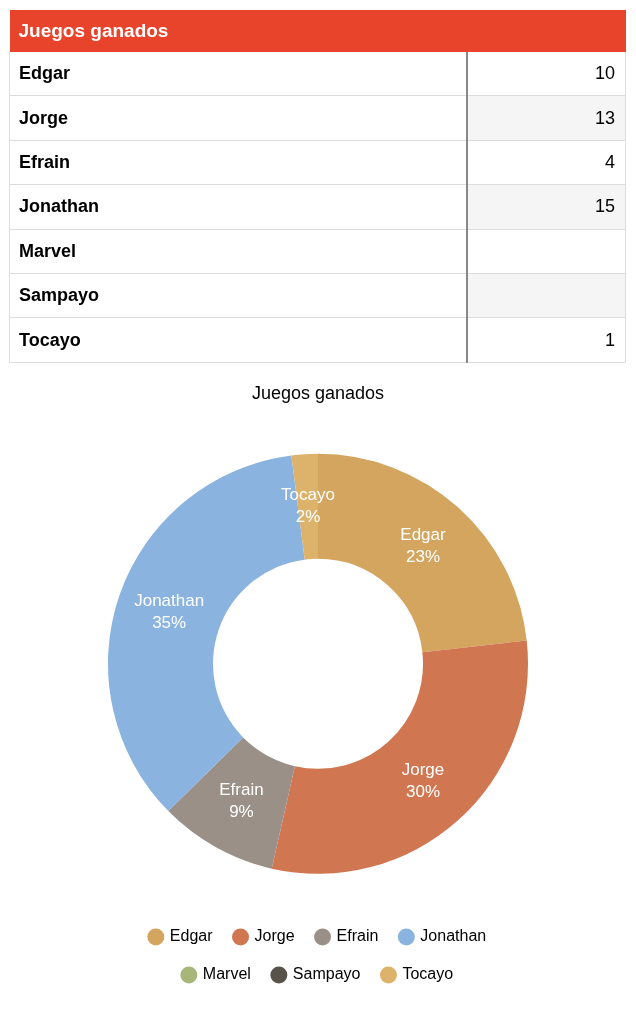 This screenshot has width=636, height=1024. Describe the element at coordinates (423, 769) in the screenshot. I see `slice-label: Jorge` at that location.